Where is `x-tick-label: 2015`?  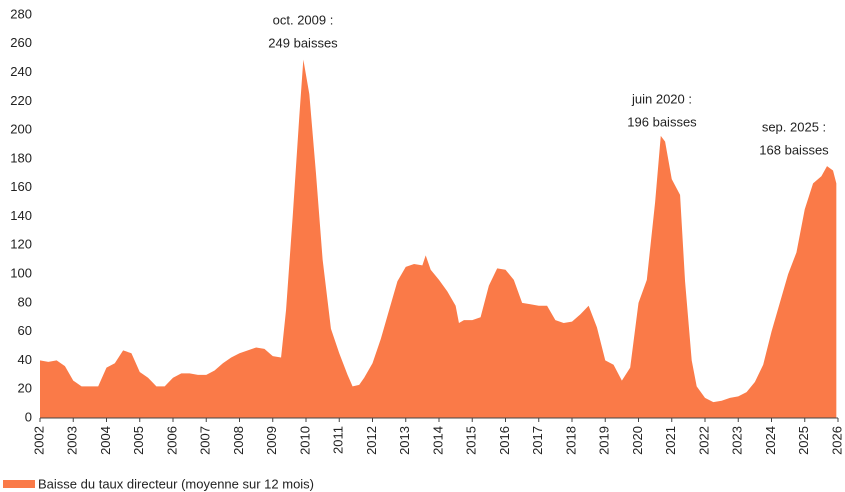 x-tick-label: 2015 is located at coordinates (471, 440).